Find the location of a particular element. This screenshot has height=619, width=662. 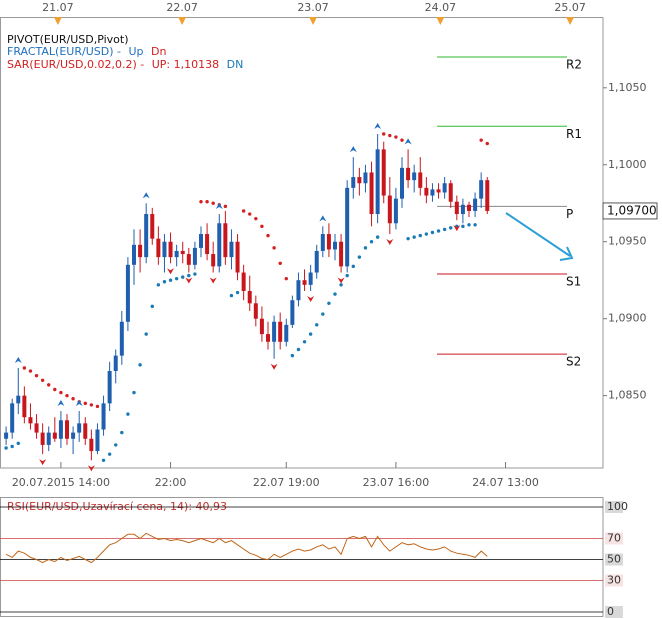

day-label: 22.07 is located at coordinates (182, 7).